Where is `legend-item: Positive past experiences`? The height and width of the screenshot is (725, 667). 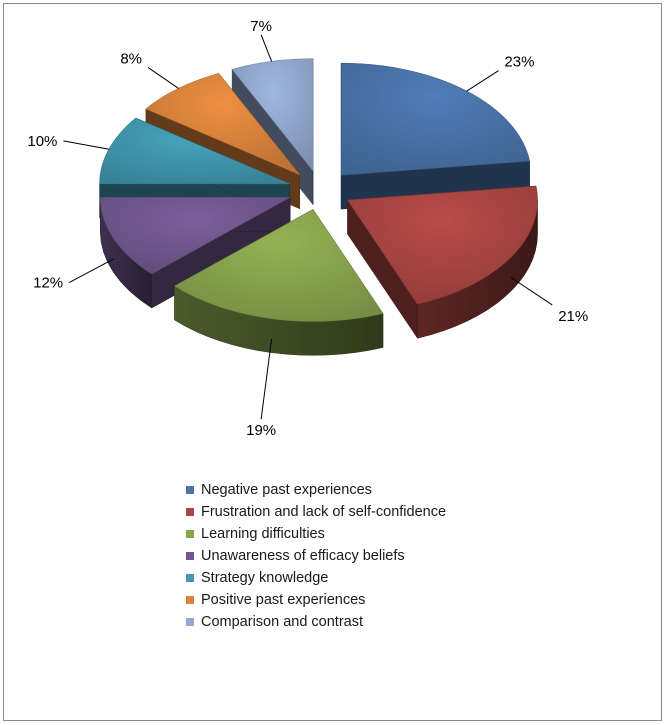
legend-item: Positive past experiences is located at coordinates (316, 600).